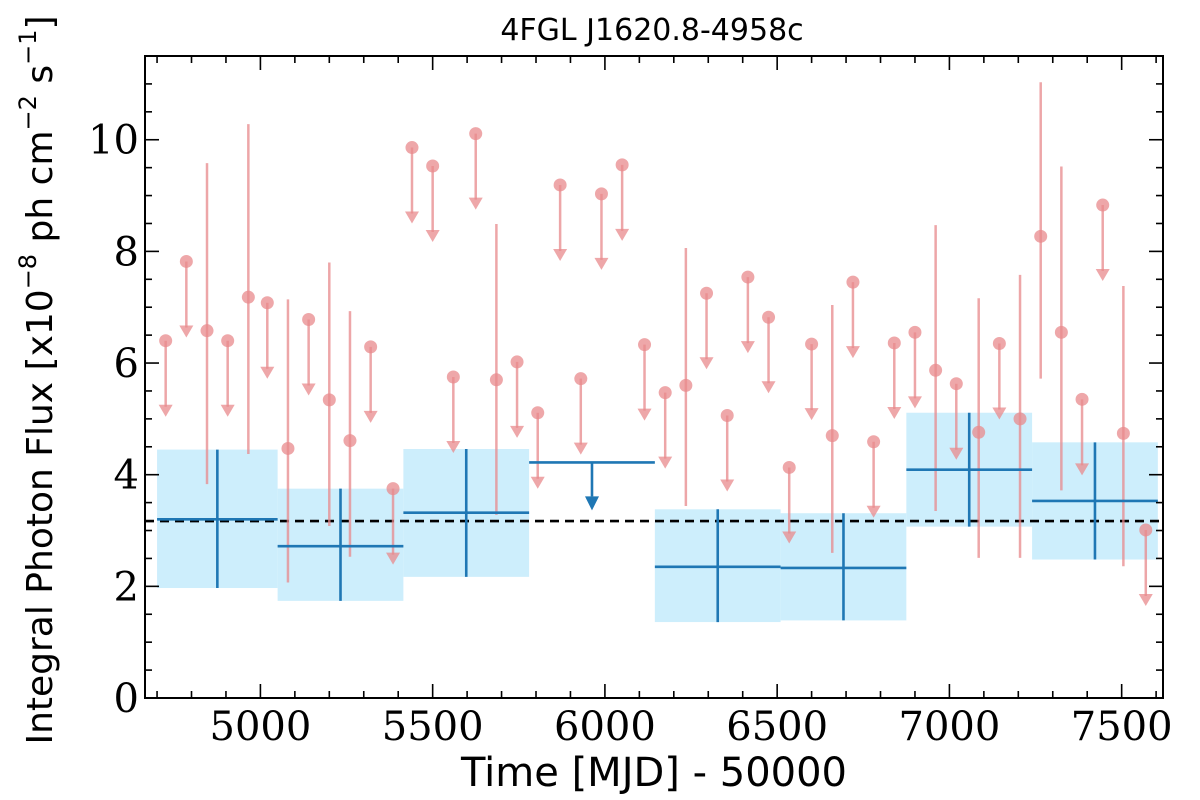 This screenshot has height=800, width=1200. I want to click on y-axis-label: Integral Photon Flux [x10−8 ph cm−2 s−1], so click(37, 379).